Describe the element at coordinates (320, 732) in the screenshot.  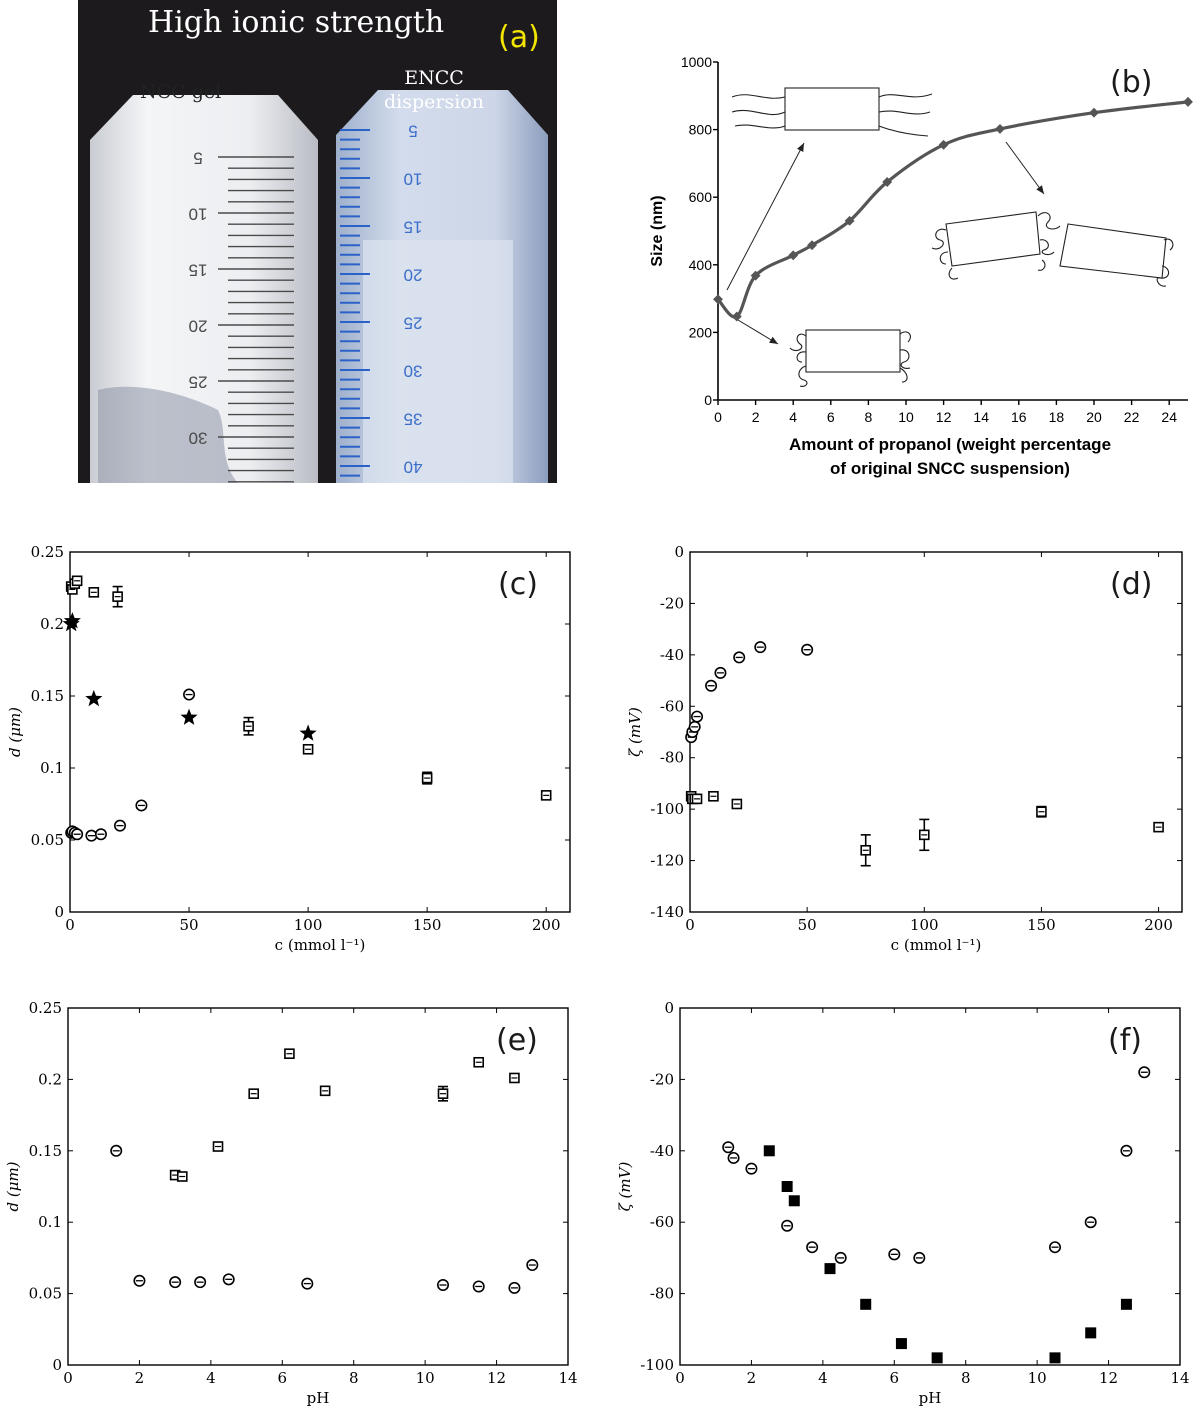
I see `plot-frame` at that location.